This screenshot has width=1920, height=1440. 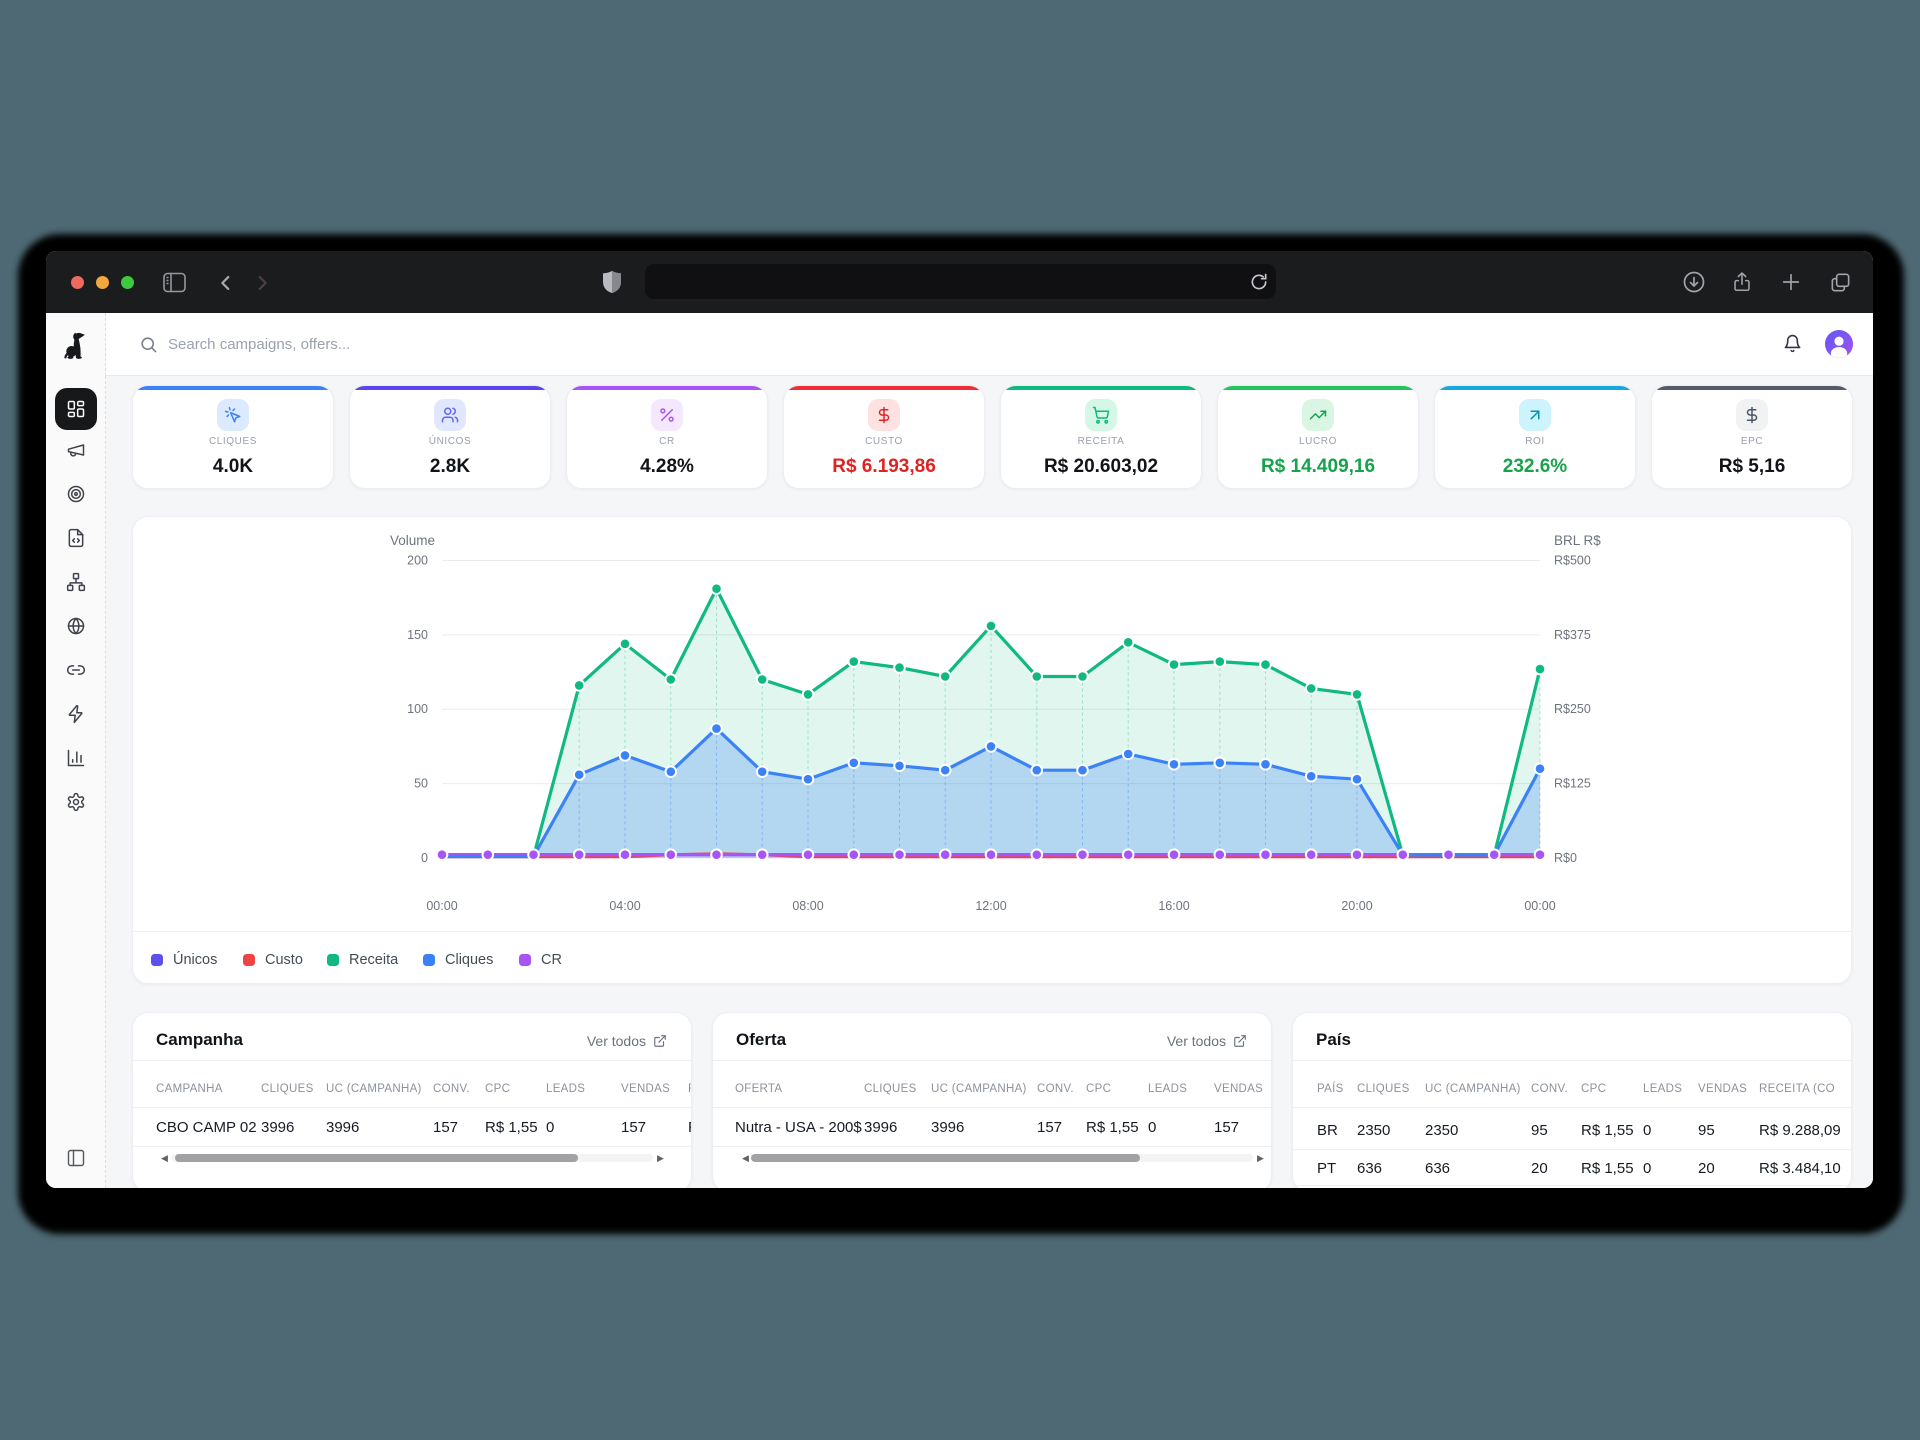 What do you see at coordinates (990, 906) in the screenshot?
I see `svg-text: 12:00` at bounding box center [990, 906].